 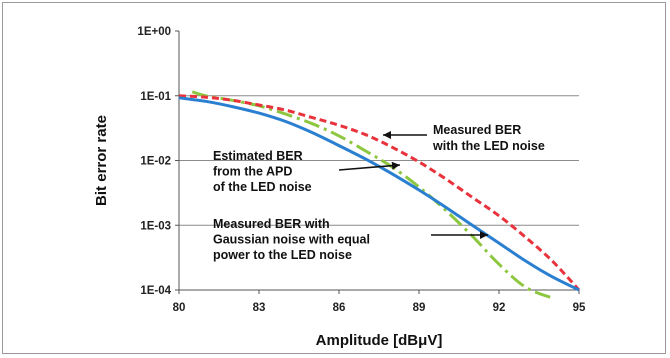 What do you see at coordinates (101, 160) in the screenshot?
I see `y-axis-title: Bit error rate` at bounding box center [101, 160].